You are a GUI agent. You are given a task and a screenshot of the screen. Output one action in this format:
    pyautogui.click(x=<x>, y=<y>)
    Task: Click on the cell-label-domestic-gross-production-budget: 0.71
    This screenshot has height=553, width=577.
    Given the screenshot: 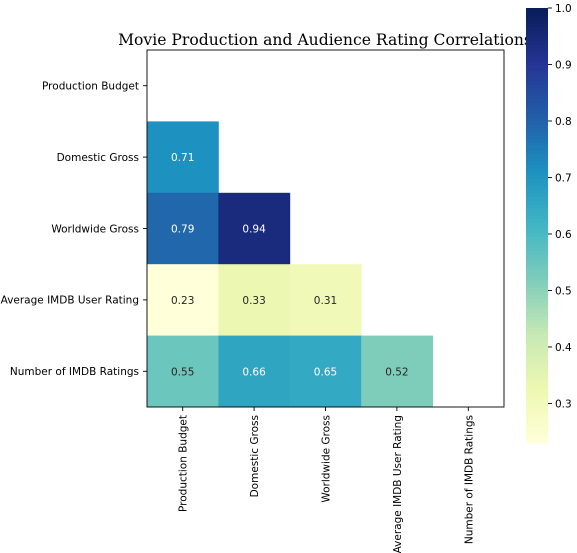 What is the action you would take?
    pyautogui.click(x=182, y=158)
    